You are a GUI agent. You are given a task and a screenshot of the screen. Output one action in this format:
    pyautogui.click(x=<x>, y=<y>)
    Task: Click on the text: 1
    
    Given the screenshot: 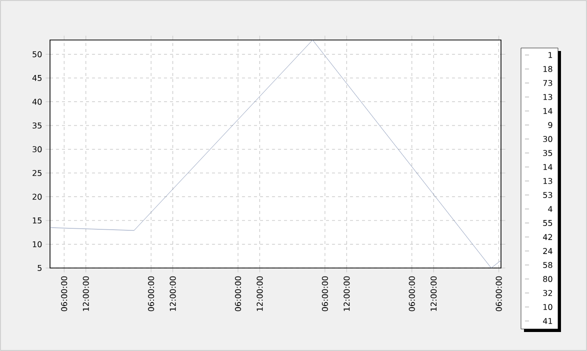 What is the action you would take?
    pyautogui.click(x=550, y=55)
    